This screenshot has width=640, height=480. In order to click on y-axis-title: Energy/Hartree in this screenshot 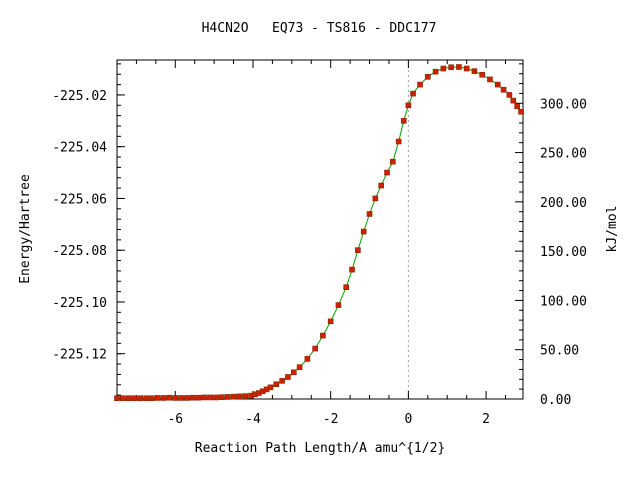, I will do `click(25, 229)`.